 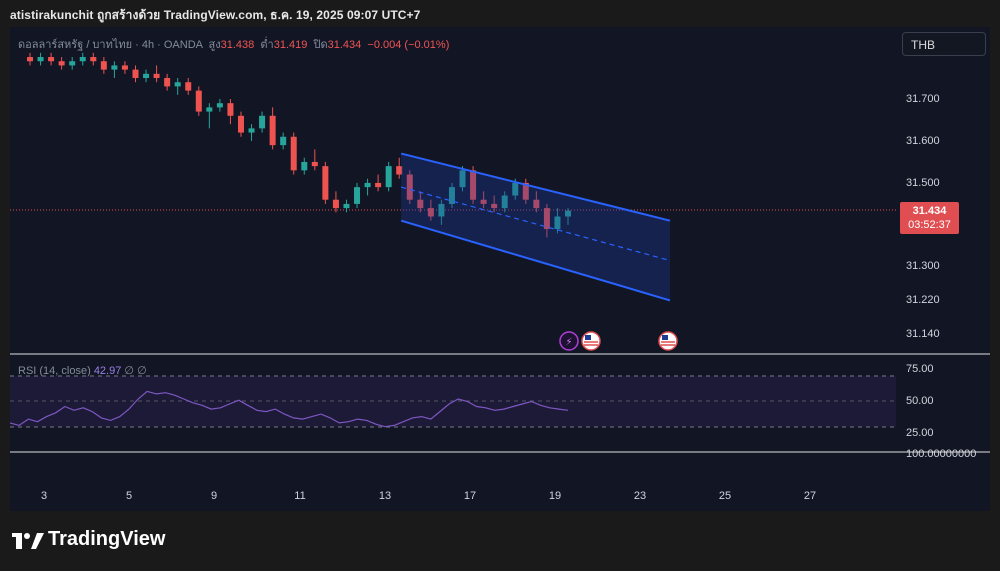 What do you see at coordinates (214, 45) in the screenshot?
I see `high-label: สูง` at bounding box center [214, 45].